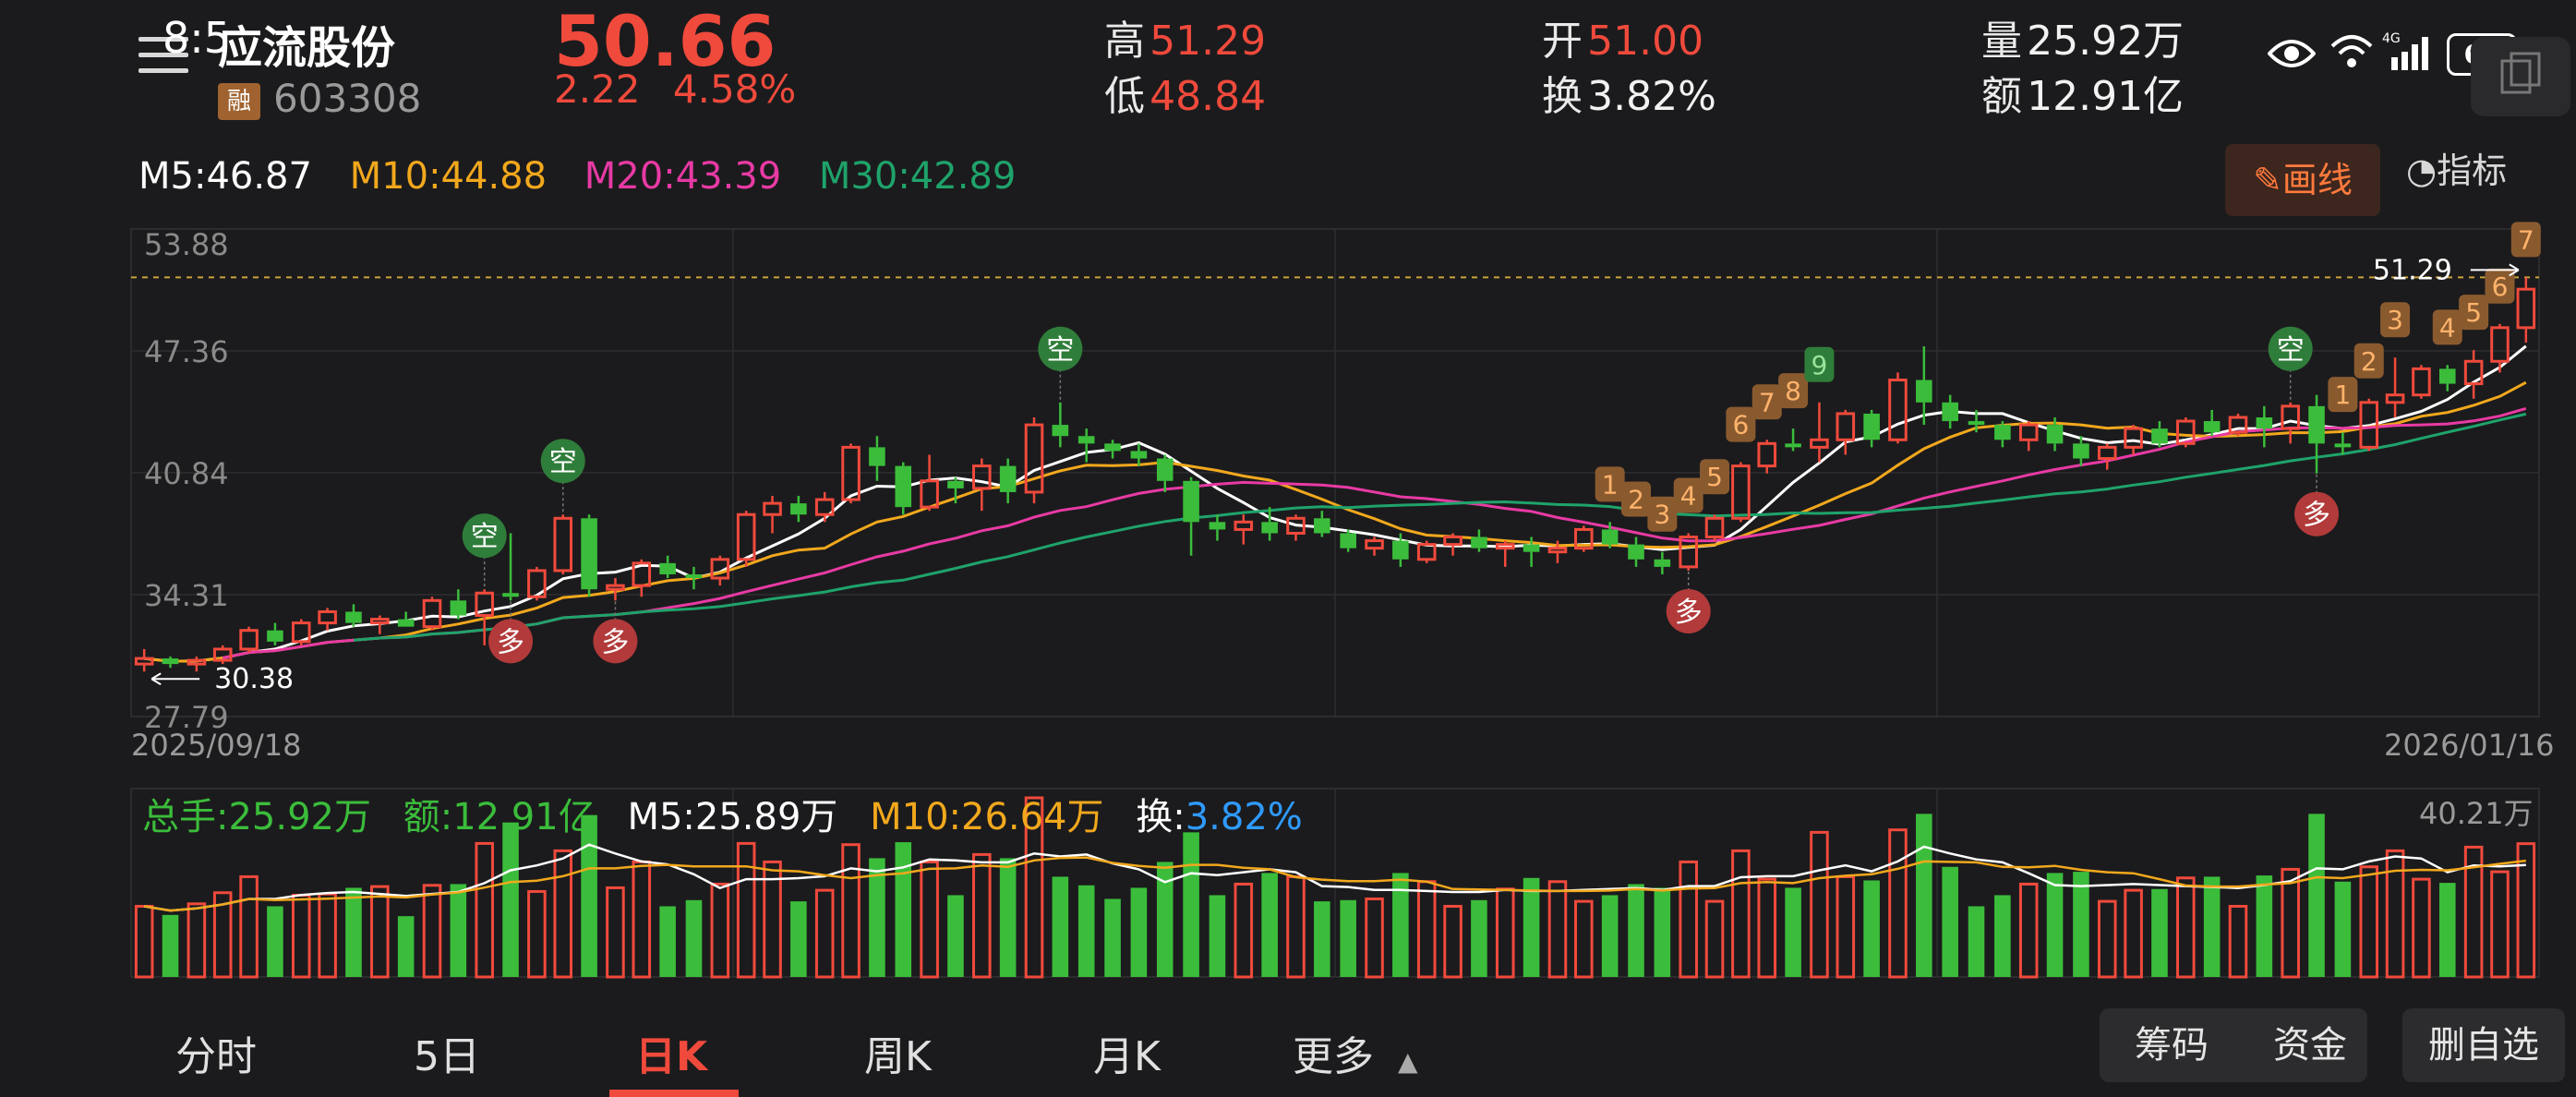 This screenshot has width=2576, height=1097. What do you see at coordinates (254, 679) in the screenshot?
I see `min-price-label: 30.38` at bounding box center [254, 679].